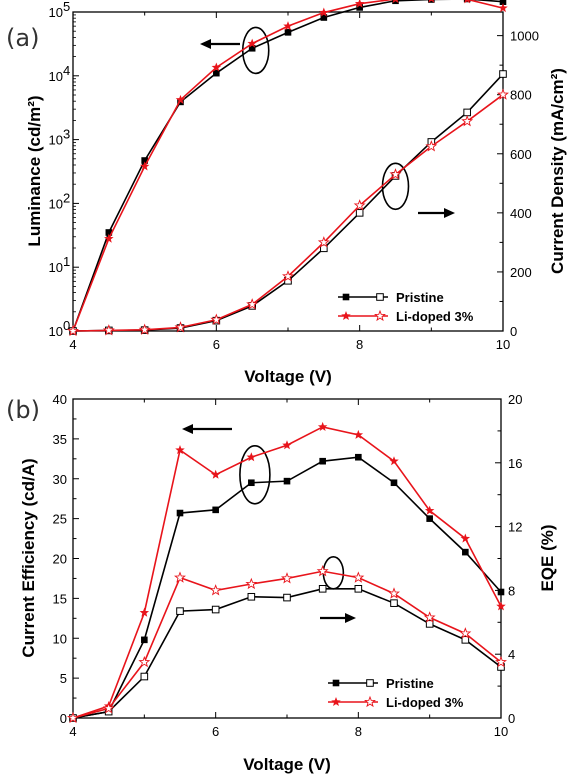 This screenshot has height=779, width=576. What do you see at coordinates (515, 463) in the screenshot?
I see `y-right-tick-label: 16` at bounding box center [515, 463].